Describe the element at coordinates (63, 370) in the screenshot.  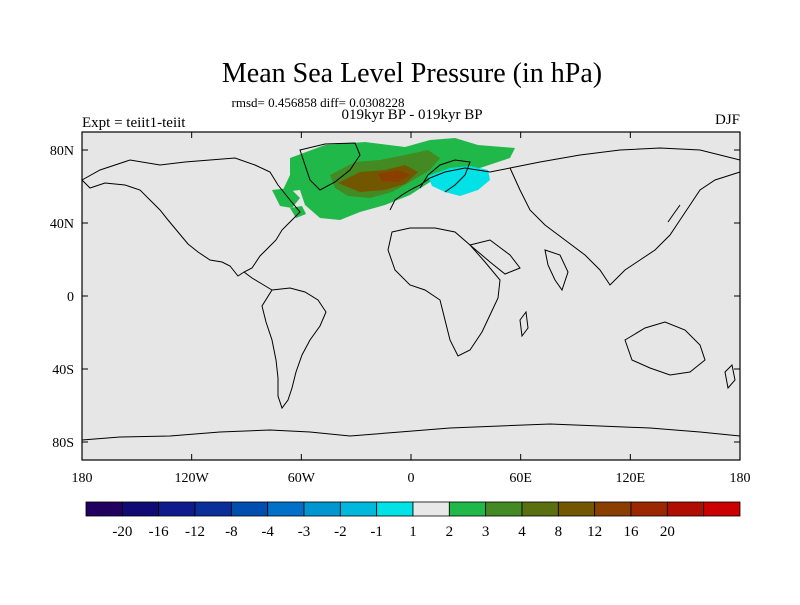
I see `lat-tick-label: 40S` at that location.